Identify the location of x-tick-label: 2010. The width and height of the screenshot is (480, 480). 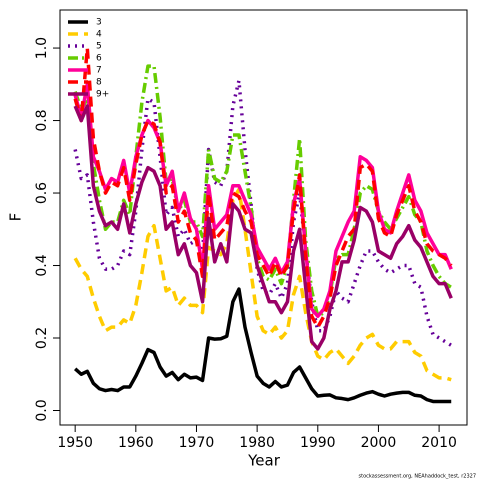
(439, 443).